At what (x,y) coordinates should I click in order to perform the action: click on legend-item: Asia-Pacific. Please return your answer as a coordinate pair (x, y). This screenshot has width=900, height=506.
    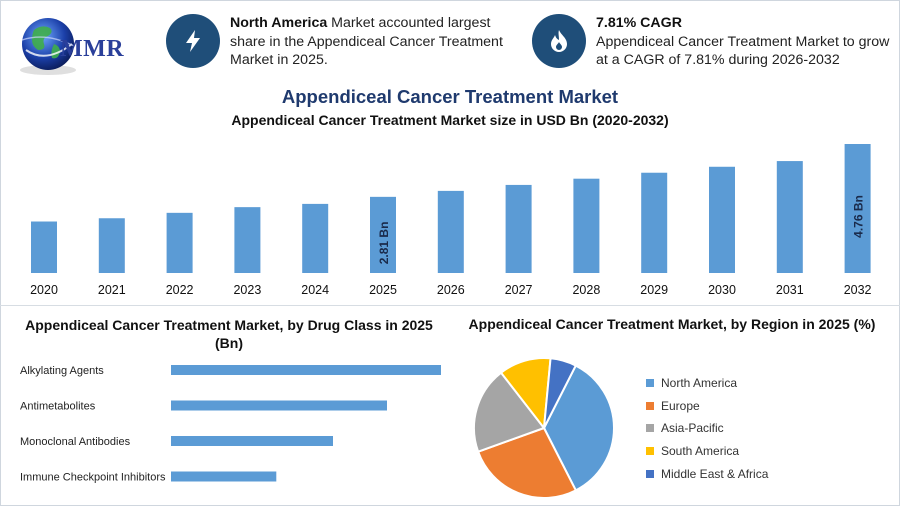
    Looking at the image, I should click on (707, 428).